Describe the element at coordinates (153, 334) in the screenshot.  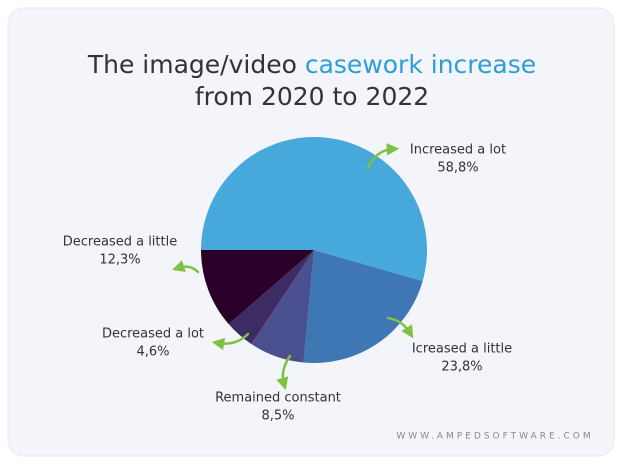
I see `slice-label: Decreased a lot` at that location.